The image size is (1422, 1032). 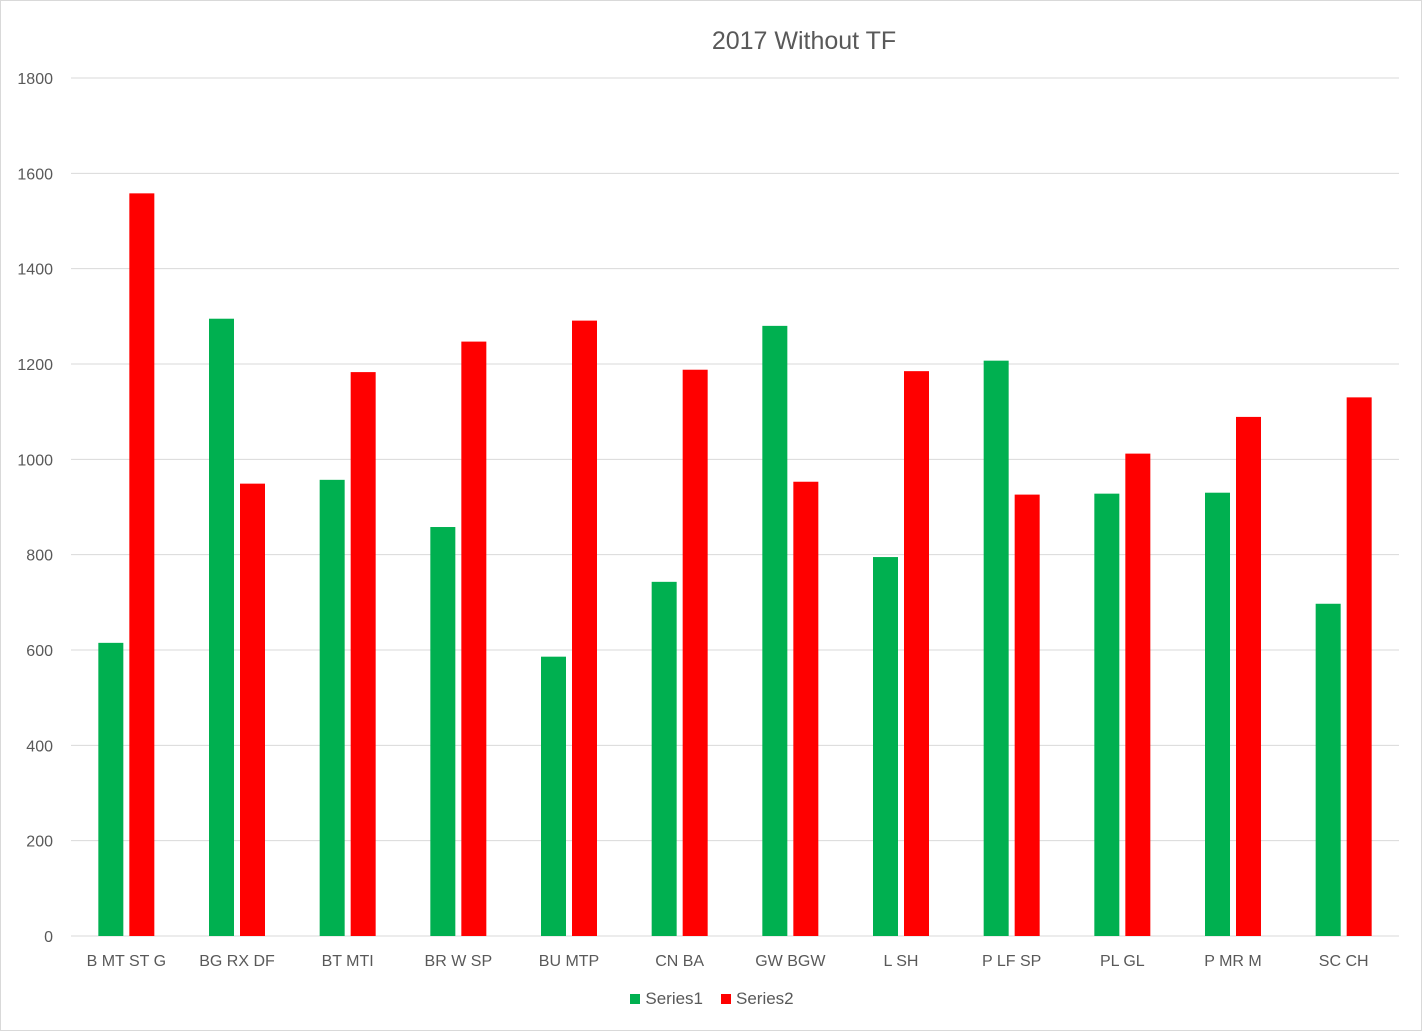 What do you see at coordinates (1122, 961) in the screenshot?
I see `x-tick-label: PL GL` at bounding box center [1122, 961].